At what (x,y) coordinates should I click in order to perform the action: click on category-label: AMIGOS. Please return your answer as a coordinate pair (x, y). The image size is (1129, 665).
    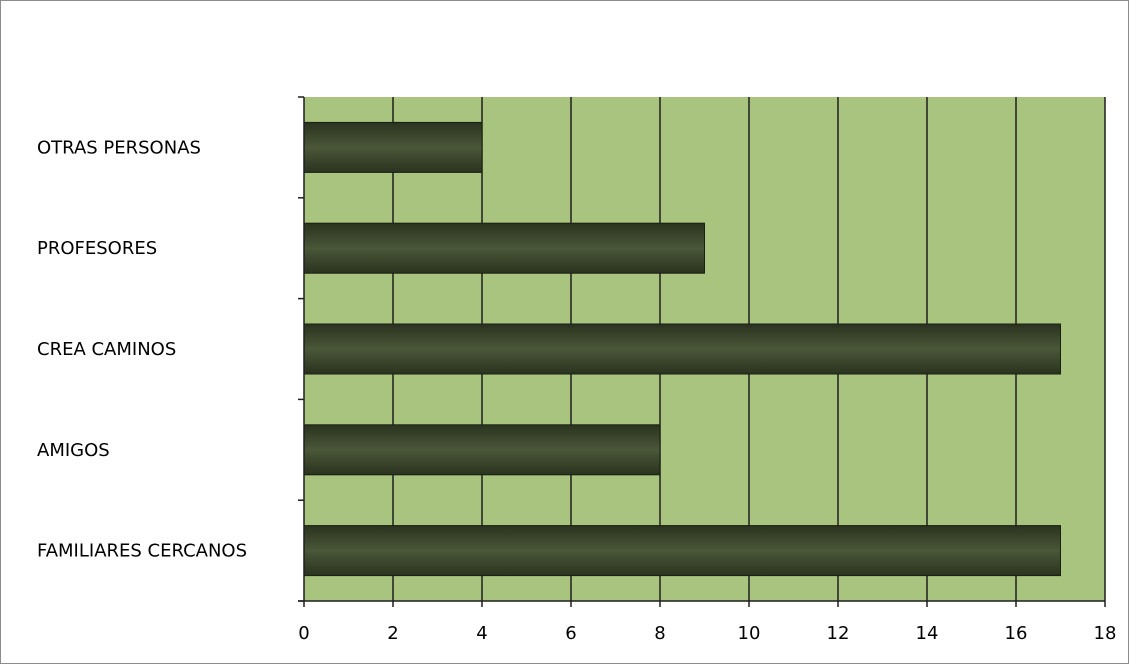
    Looking at the image, I should click on (73, 450).